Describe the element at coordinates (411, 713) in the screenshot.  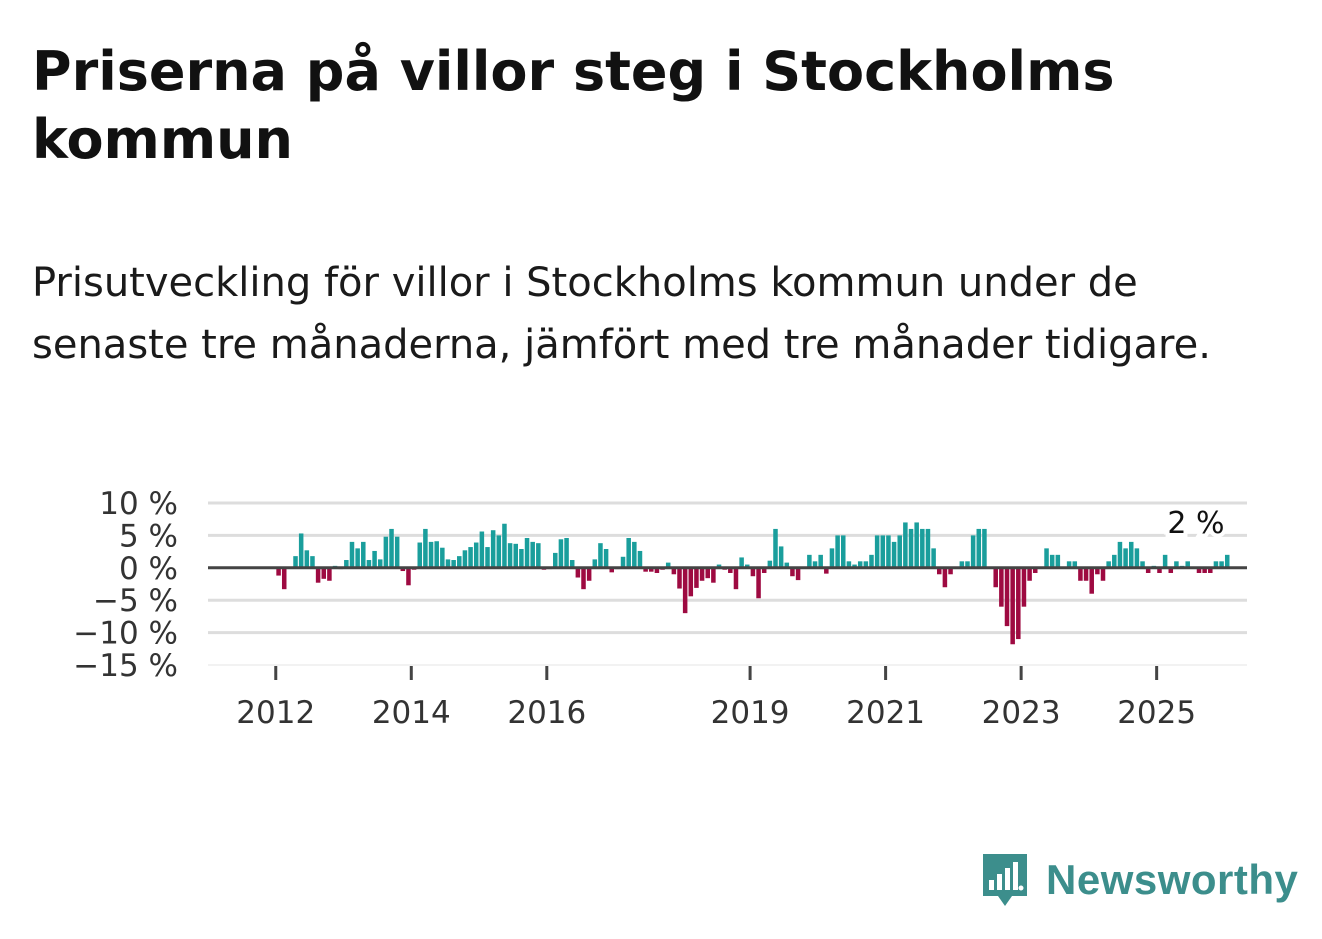
I see `x-tick-label: 2014` at that location.